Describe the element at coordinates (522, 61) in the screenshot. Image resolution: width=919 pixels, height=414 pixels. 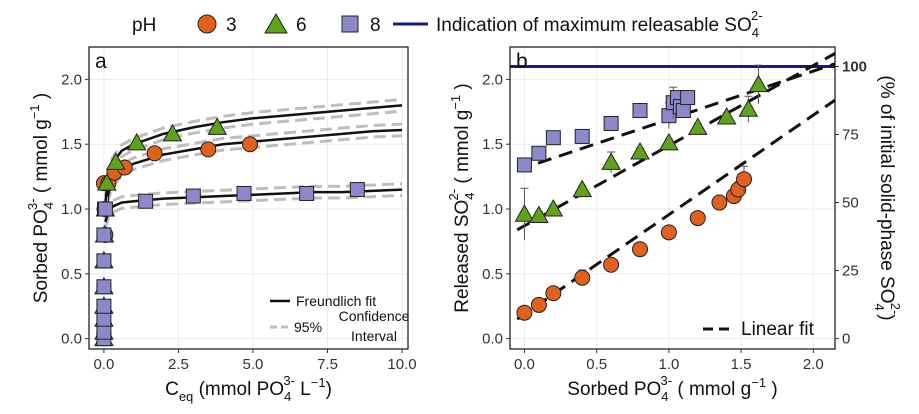
I see `panel-label: b` at that location.